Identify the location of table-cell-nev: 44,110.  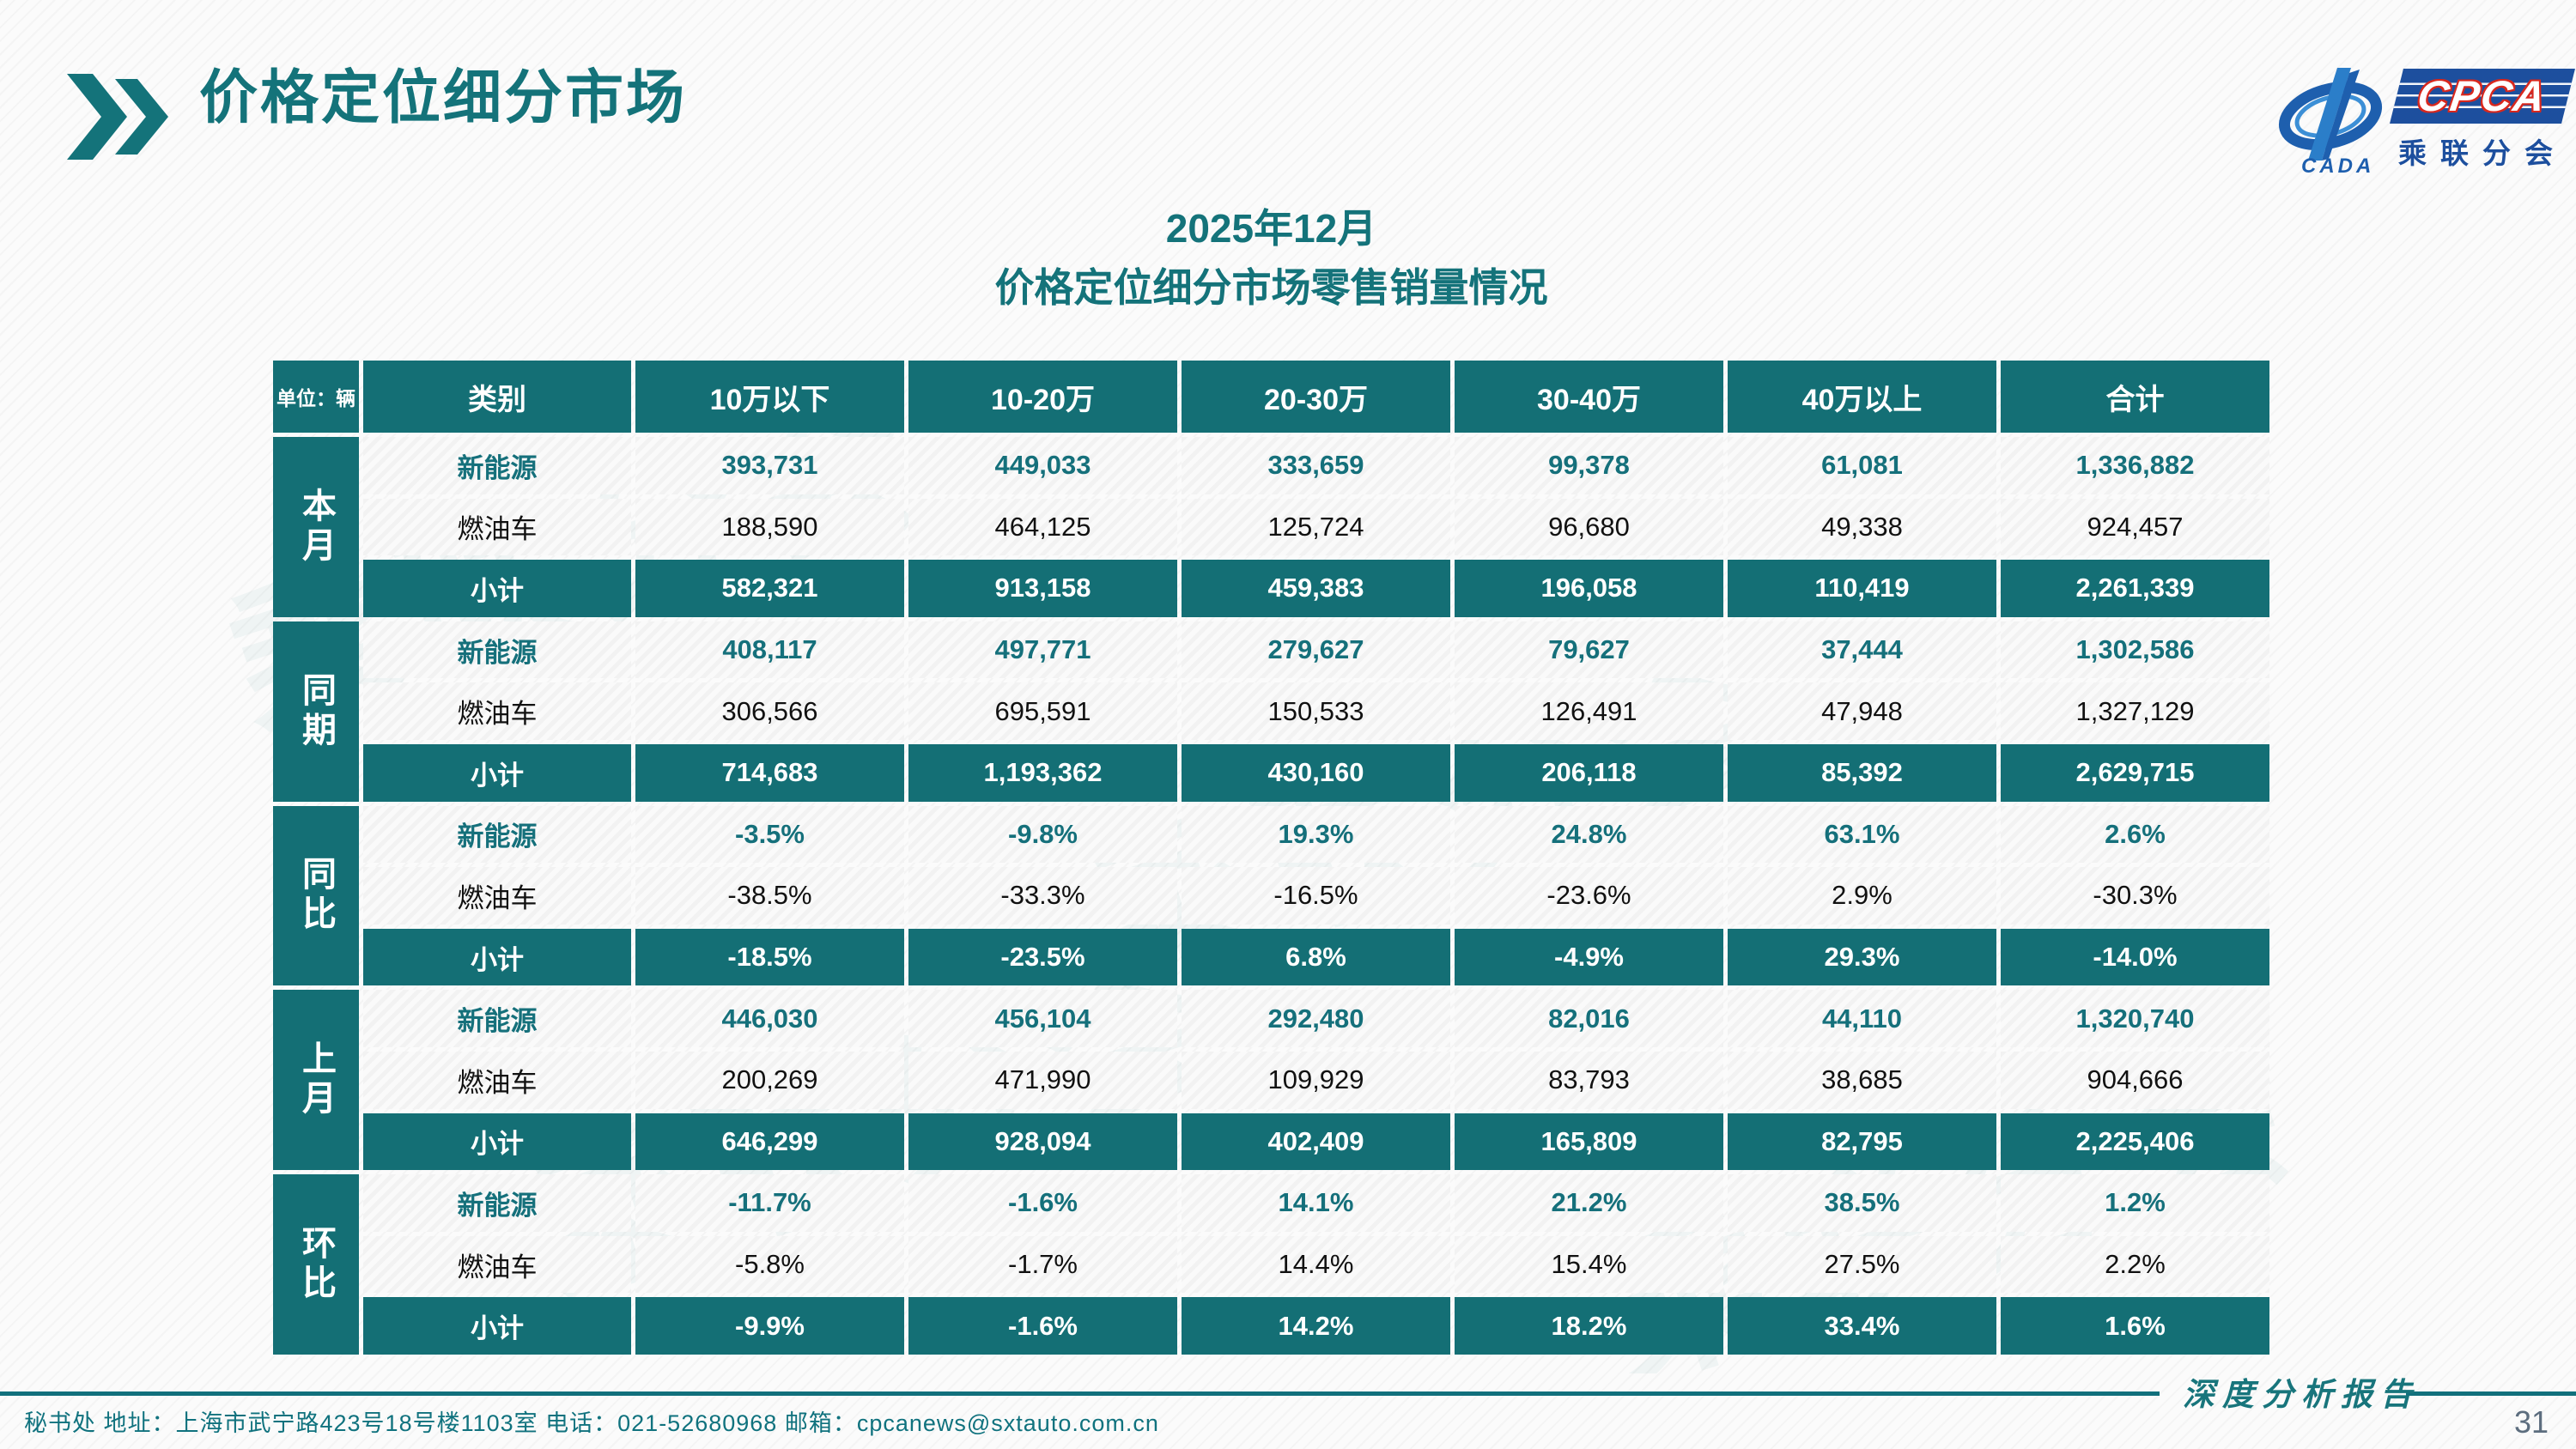
(1862, 1019).